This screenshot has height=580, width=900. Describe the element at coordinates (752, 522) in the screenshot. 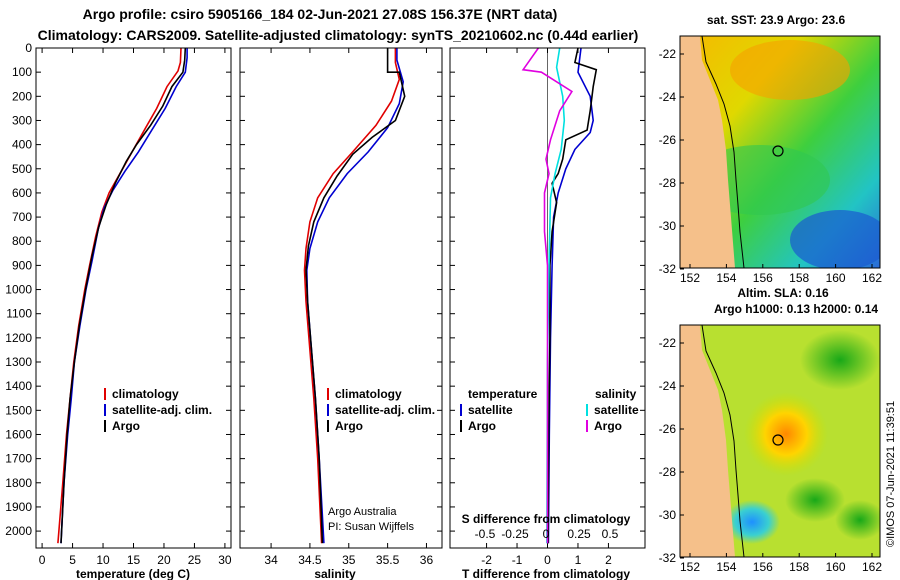

I see `sla-low-patch` at that location.